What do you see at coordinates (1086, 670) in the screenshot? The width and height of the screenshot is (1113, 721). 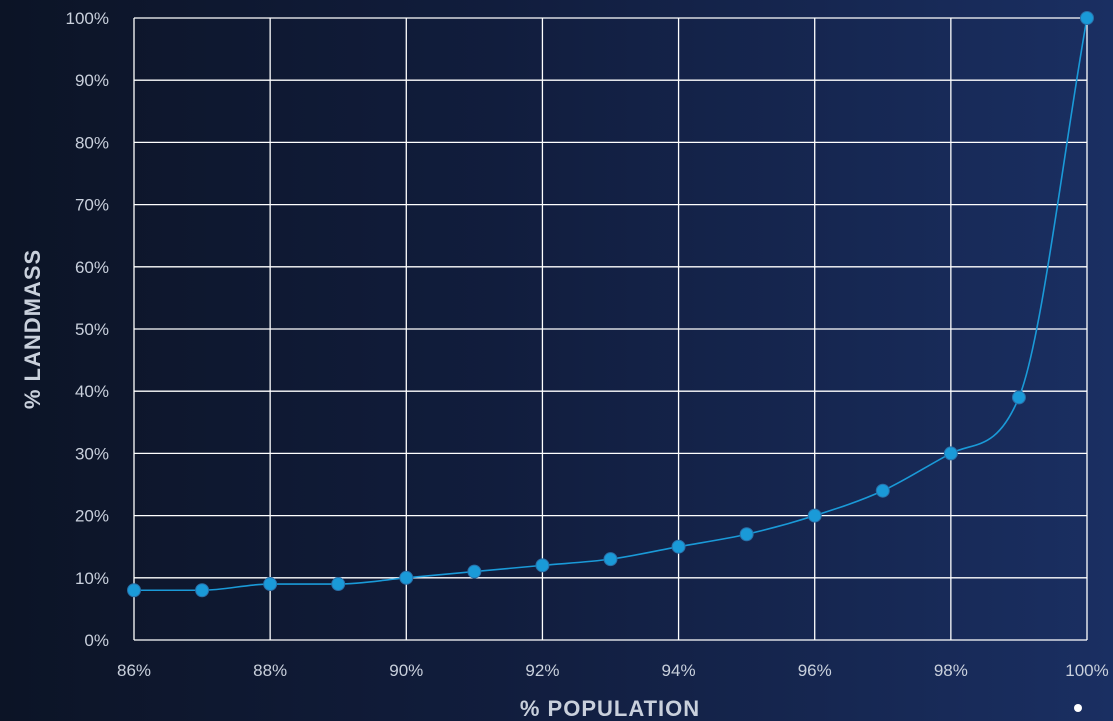 I see `x-tick-label: 100%` at bounding box center [1086, 670].